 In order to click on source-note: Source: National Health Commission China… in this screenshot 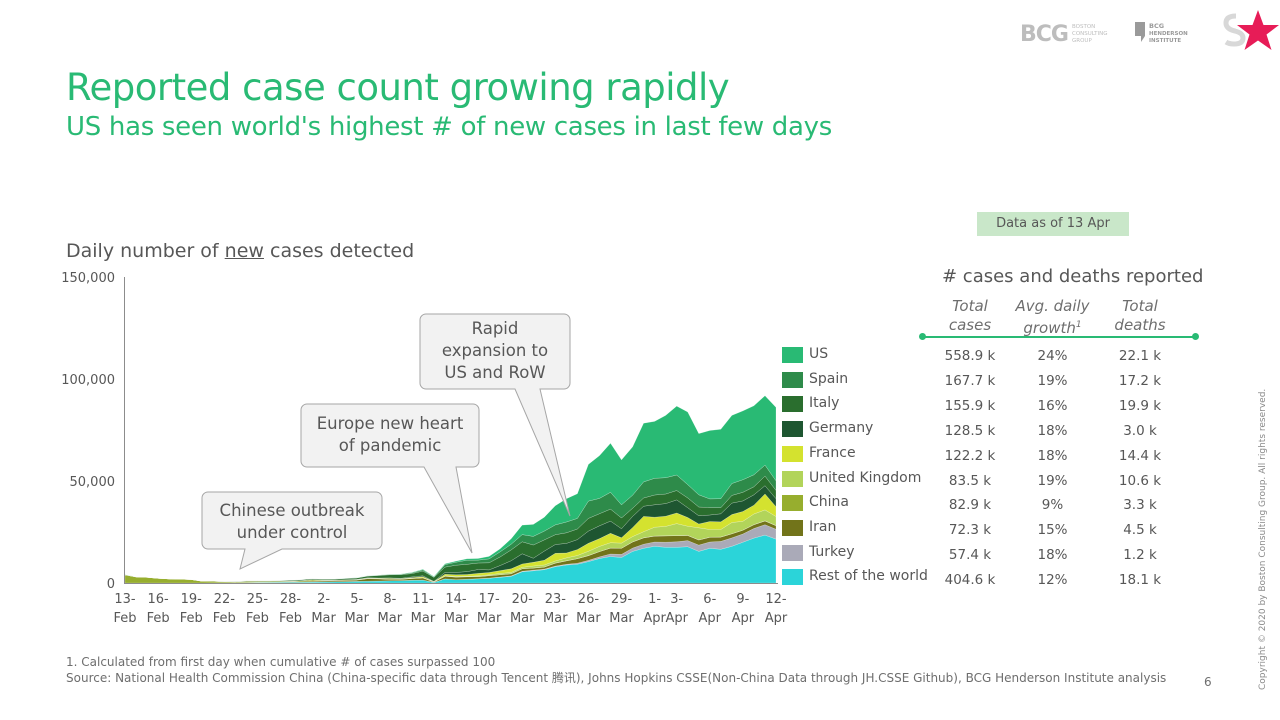, I will do `click(616, 678)`.